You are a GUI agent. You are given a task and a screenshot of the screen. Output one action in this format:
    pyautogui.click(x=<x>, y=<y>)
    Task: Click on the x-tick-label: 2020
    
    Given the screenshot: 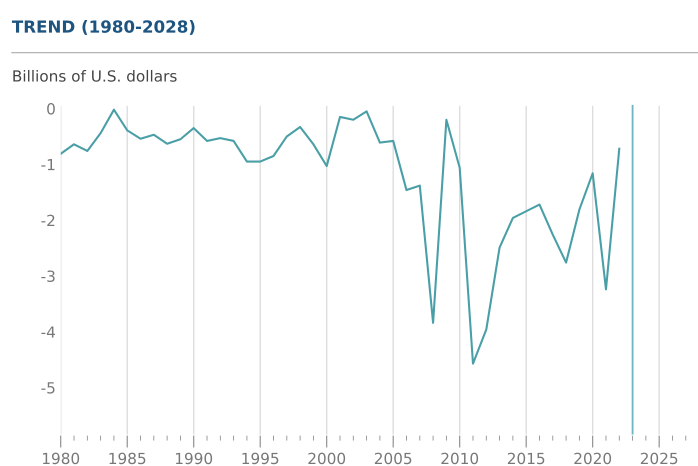 What is the action you would take?
    pyautogui.click(x=593, y=458)
    